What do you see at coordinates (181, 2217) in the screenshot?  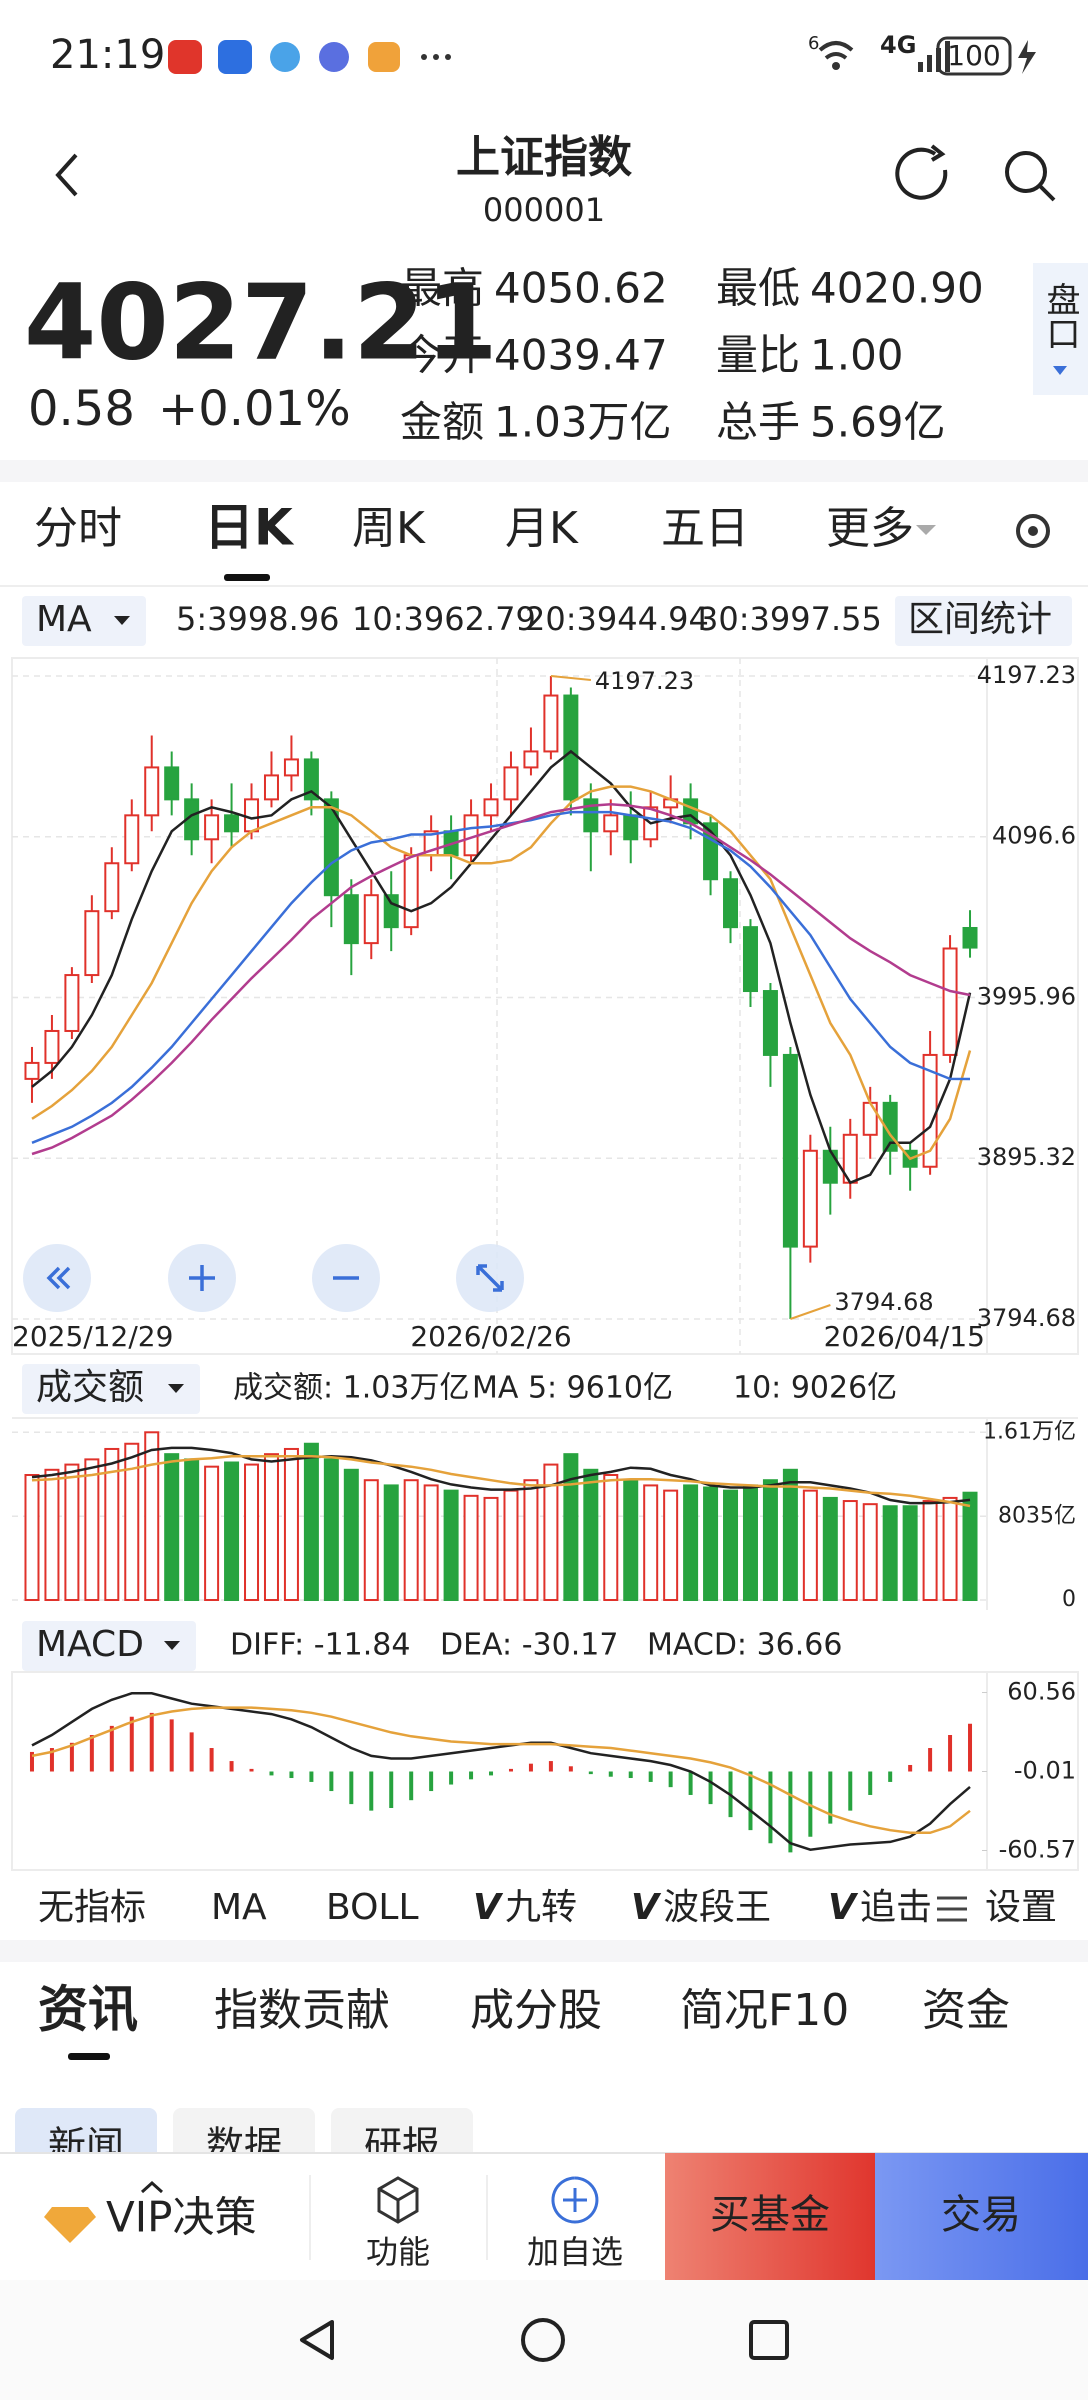 I see `vip-button: VIP决策` at bounding box center [181, 2217].